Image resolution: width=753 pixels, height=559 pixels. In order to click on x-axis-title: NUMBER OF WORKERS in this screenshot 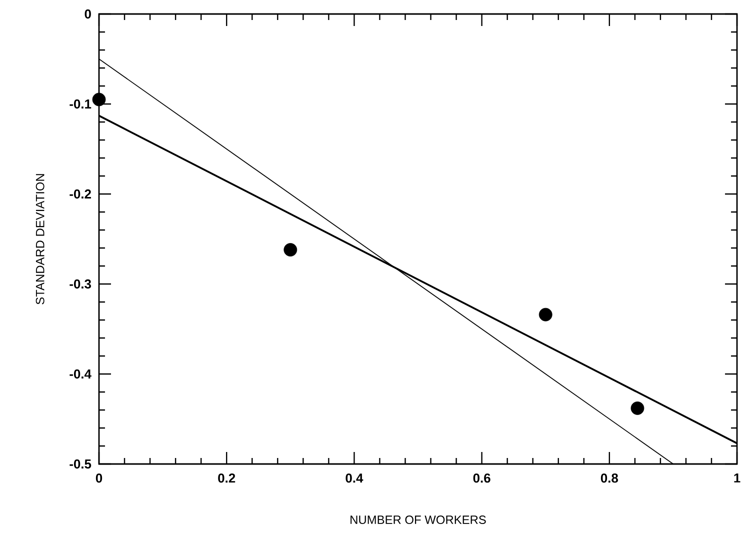, I will do `click(418, 520)`.